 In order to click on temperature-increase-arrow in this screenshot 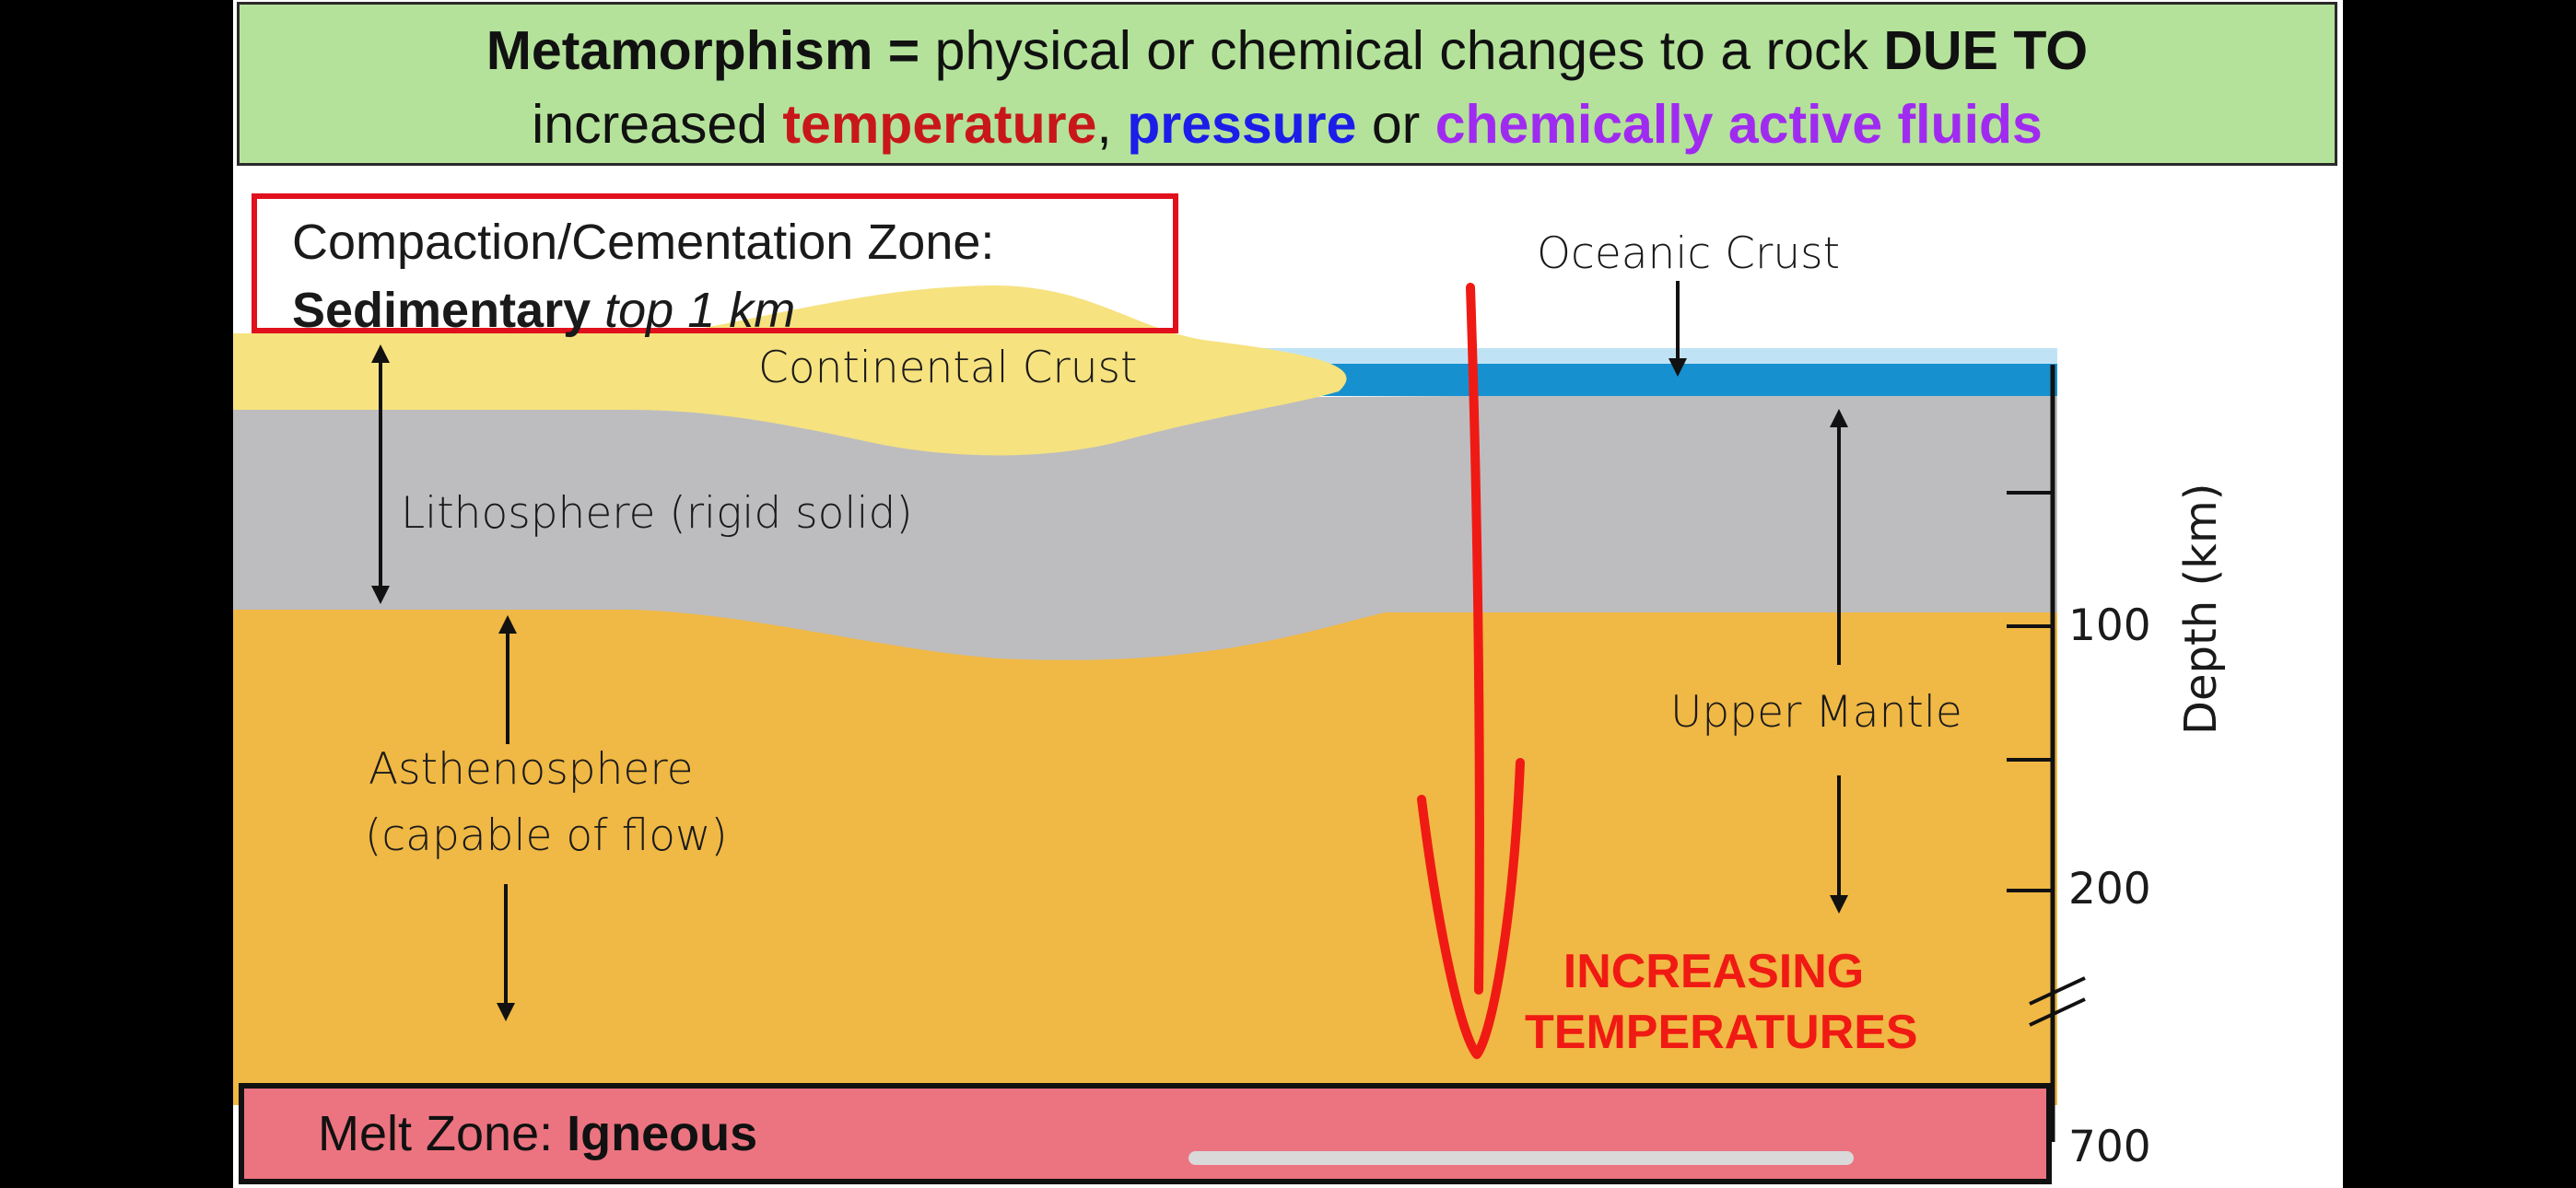, I will do `click(1475, 639)`.